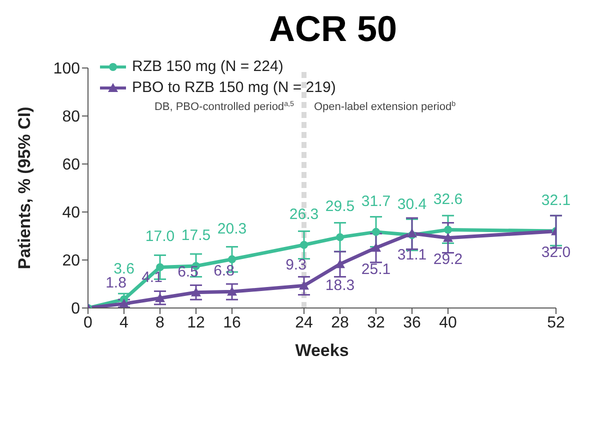 This screenshot has height=424, width=606. Describe the element at coordinates (376, 323) in the screenshot. I see `x-tick-label: 32` at that location.